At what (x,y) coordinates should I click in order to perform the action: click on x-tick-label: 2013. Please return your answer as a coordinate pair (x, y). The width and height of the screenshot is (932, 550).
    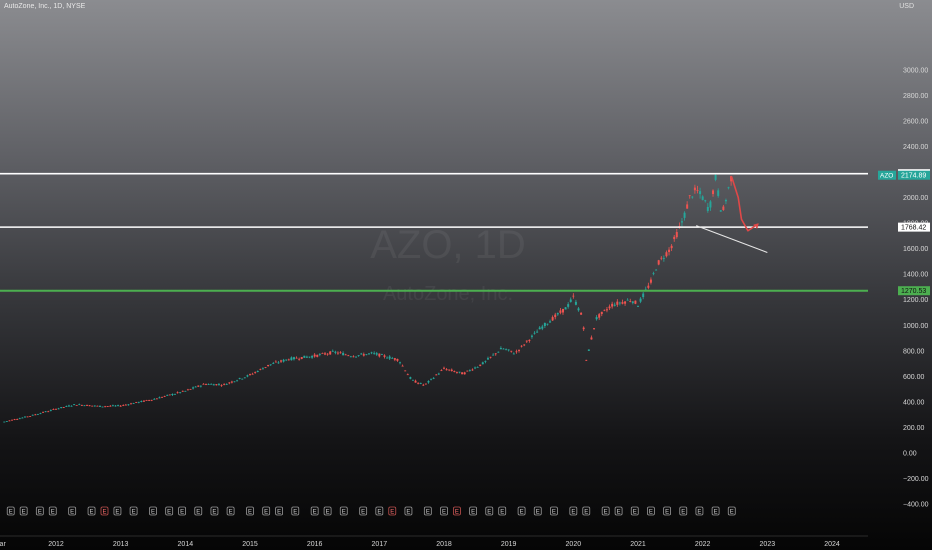
    Looking at the image, I should click on (121, 544).